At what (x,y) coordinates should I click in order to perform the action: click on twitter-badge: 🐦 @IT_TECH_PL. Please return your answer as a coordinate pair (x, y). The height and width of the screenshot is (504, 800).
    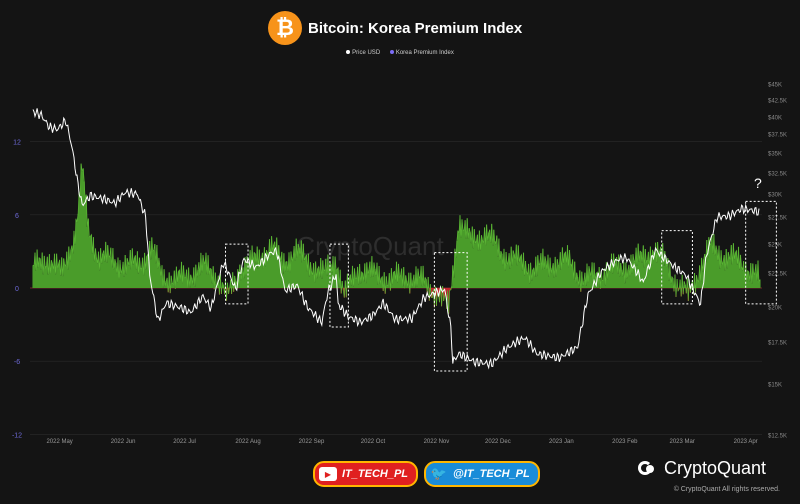
    Looking at the image, I should click on (482, 474).